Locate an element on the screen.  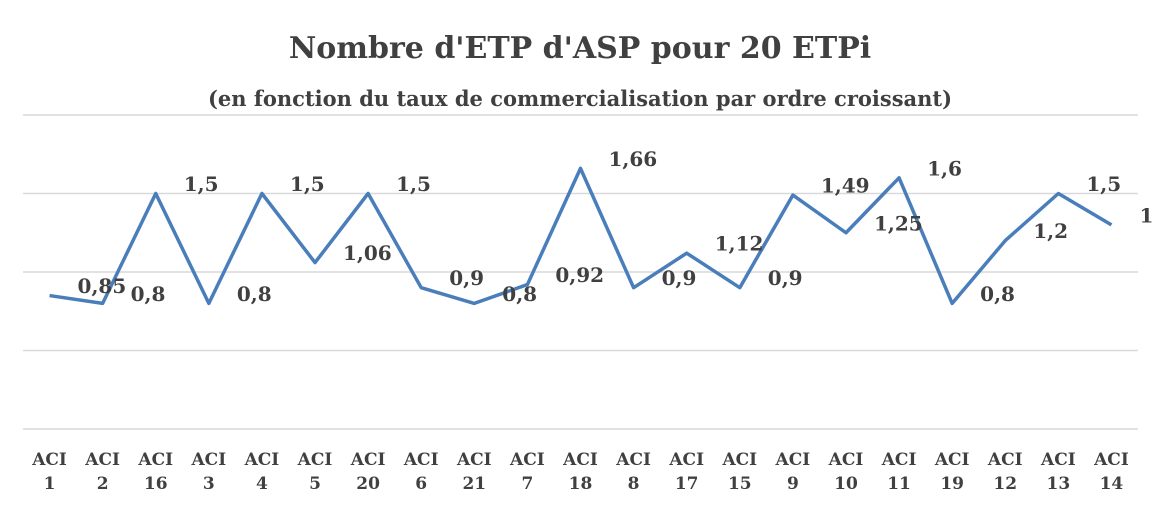
data-label: 0,92 is located at coordinates (579, 275).